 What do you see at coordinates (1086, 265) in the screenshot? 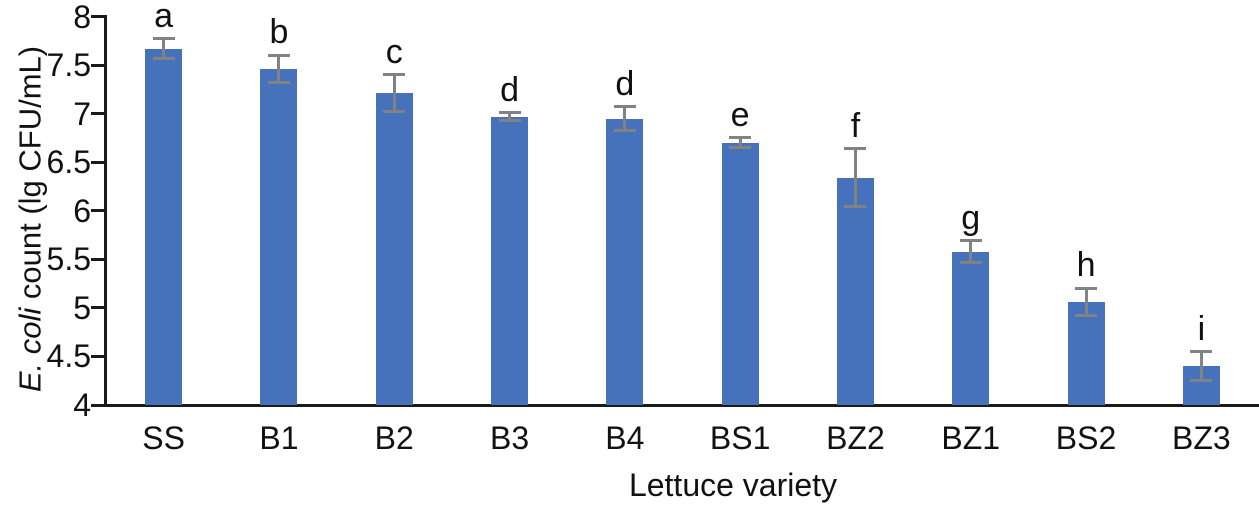
I see `significance-letter: h` at bounding box center [1086, 265].